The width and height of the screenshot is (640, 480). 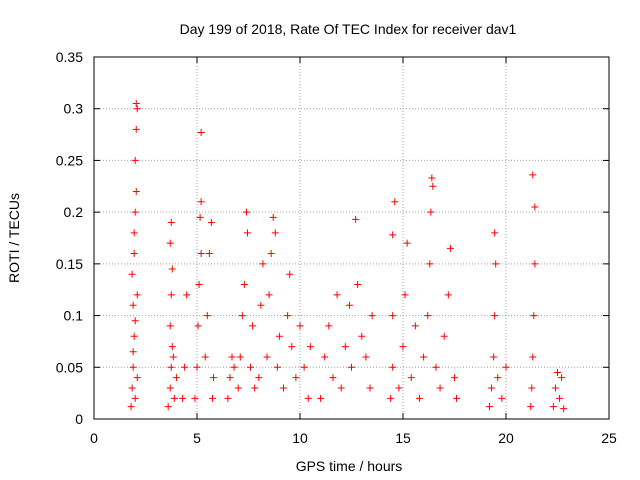 I want to click on x-tick-label: 25, so click(x=609, y=438).